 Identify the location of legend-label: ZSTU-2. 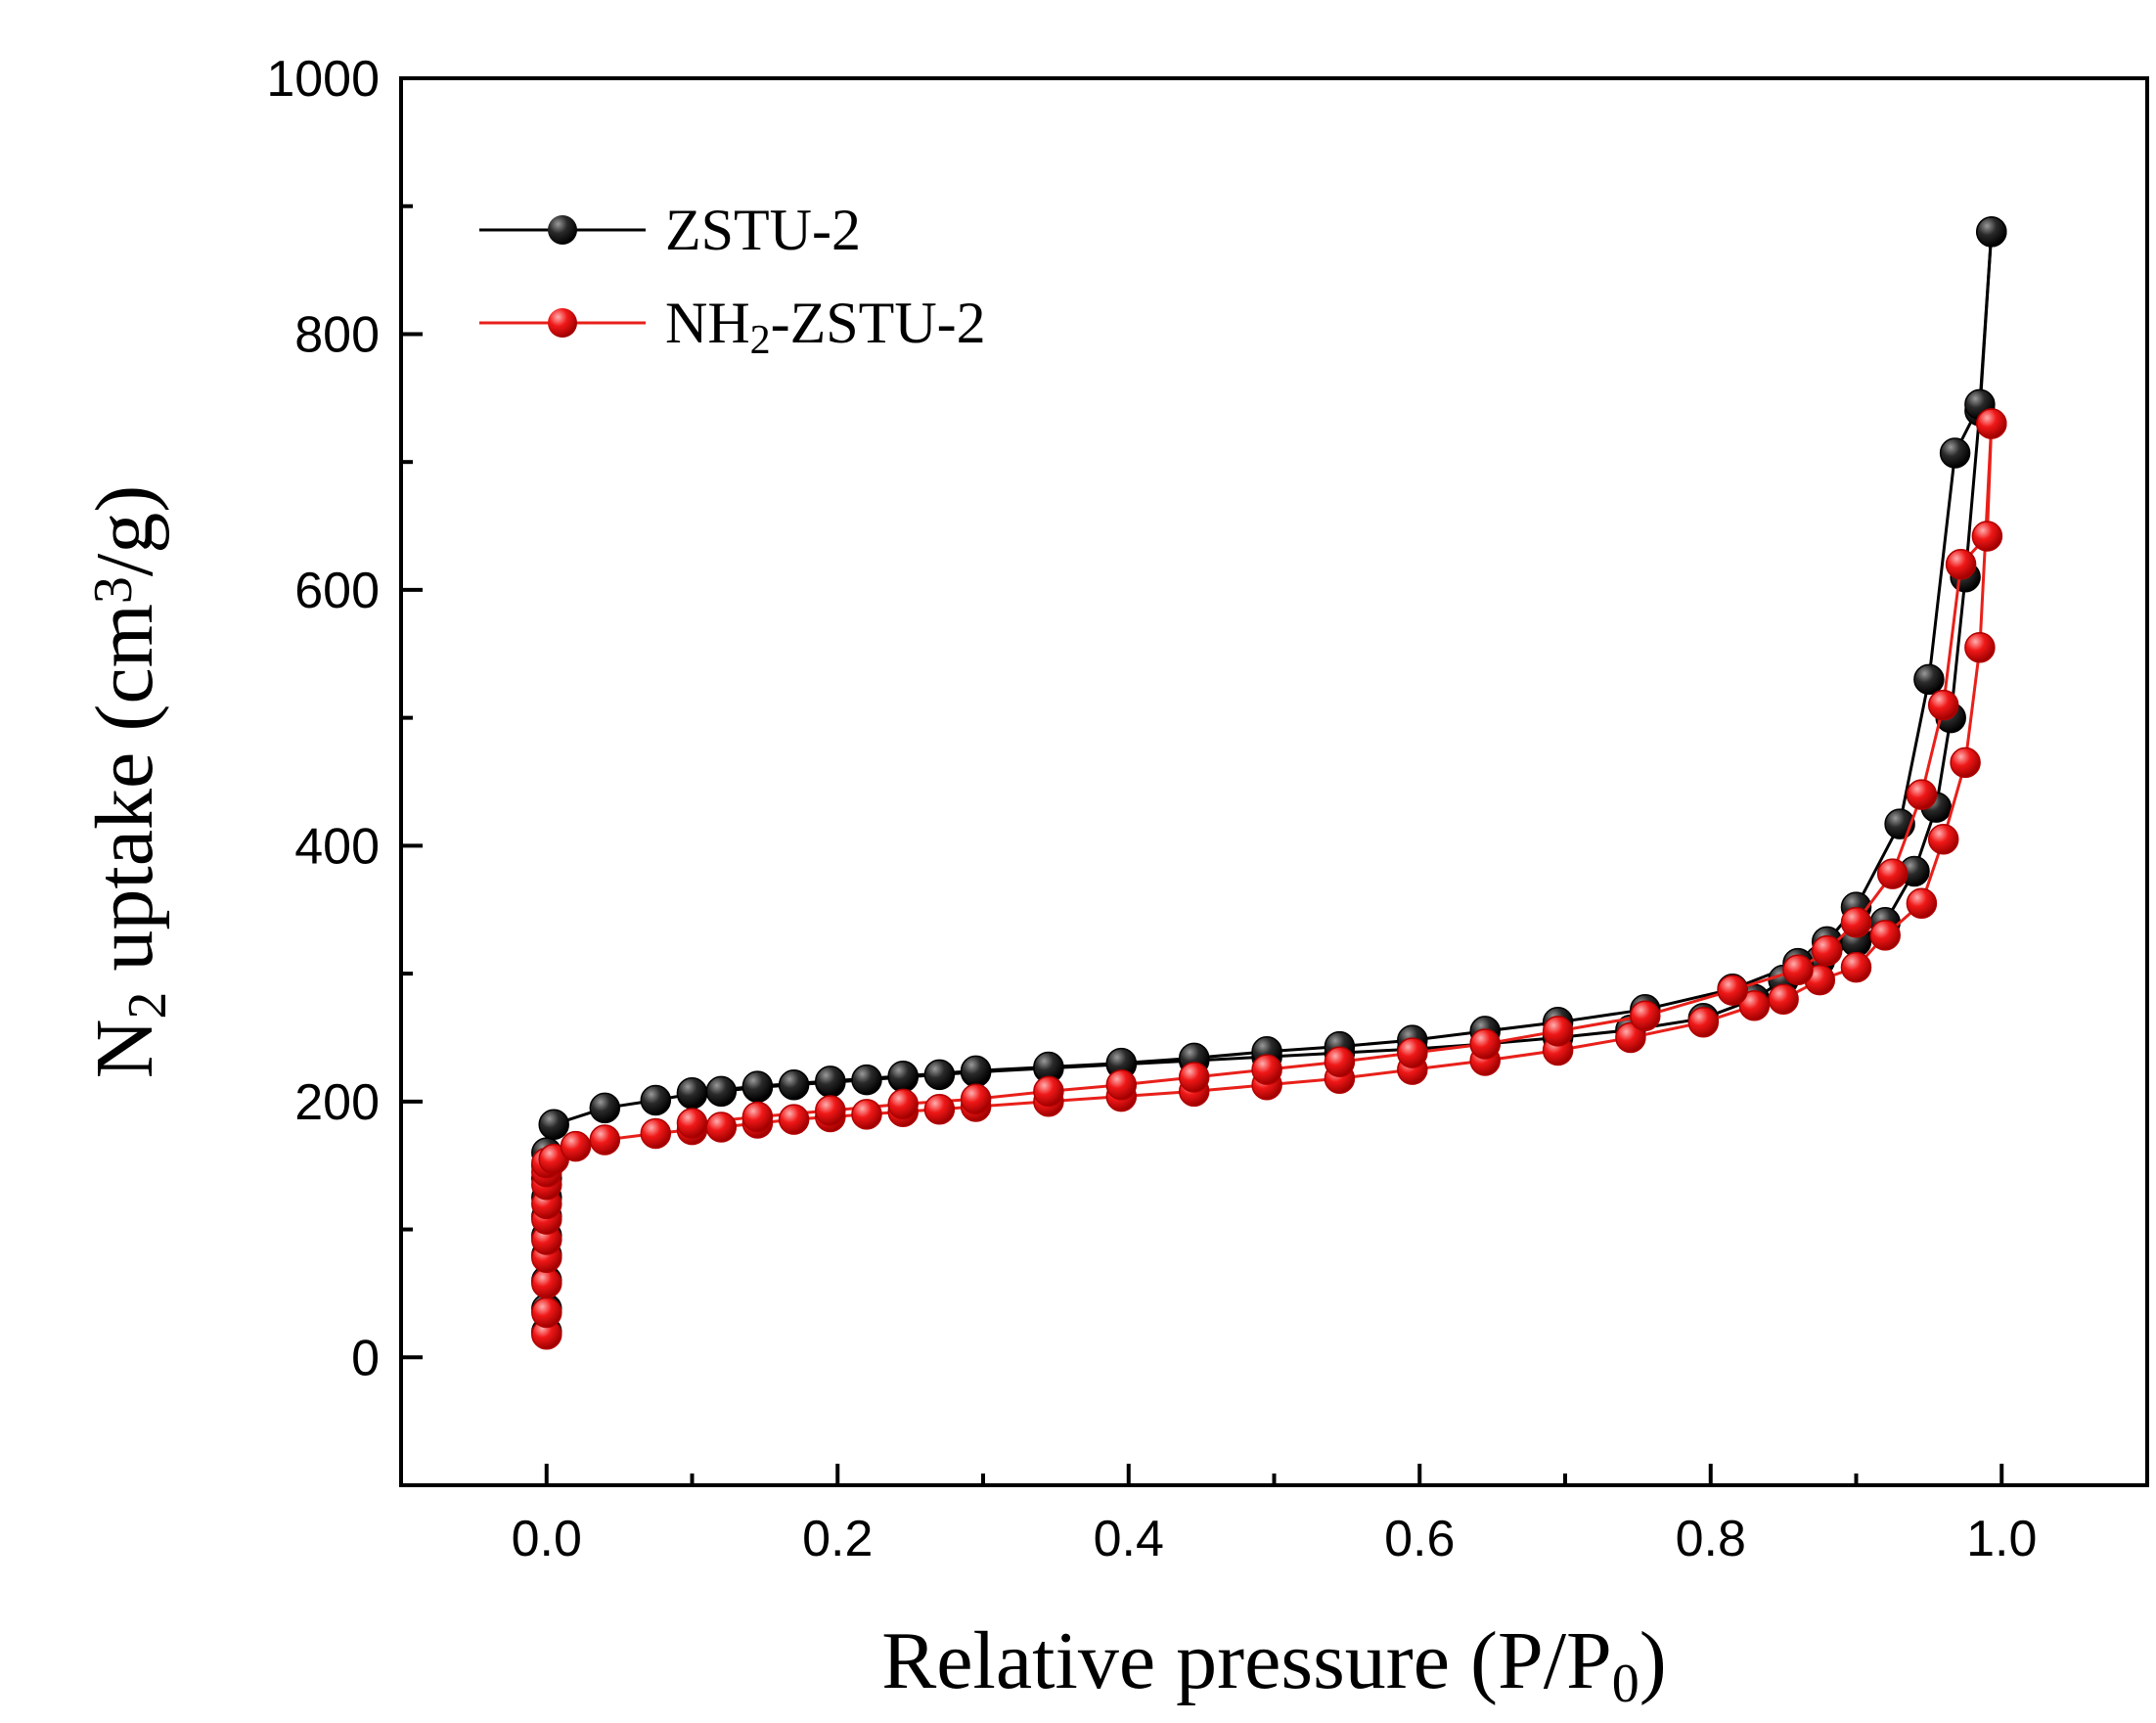
(763, 230).